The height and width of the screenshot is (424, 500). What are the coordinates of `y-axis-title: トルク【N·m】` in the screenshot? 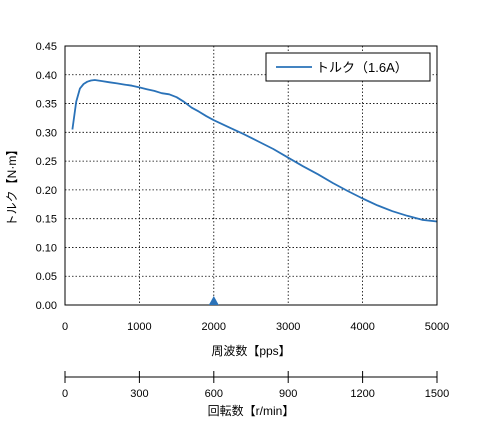 It's located at (12, 185).